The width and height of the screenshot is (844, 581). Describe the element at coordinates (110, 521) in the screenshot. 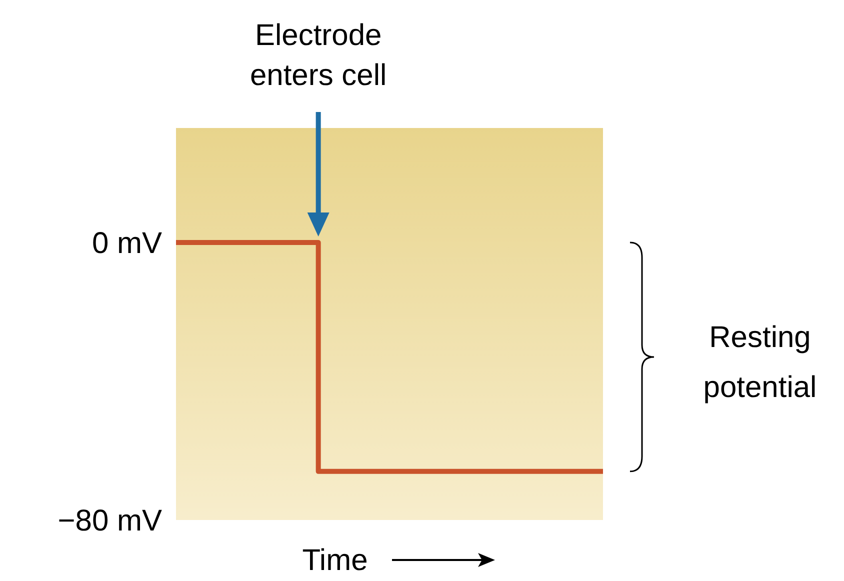

I see `y-tick-label: −80 mV` at that location.